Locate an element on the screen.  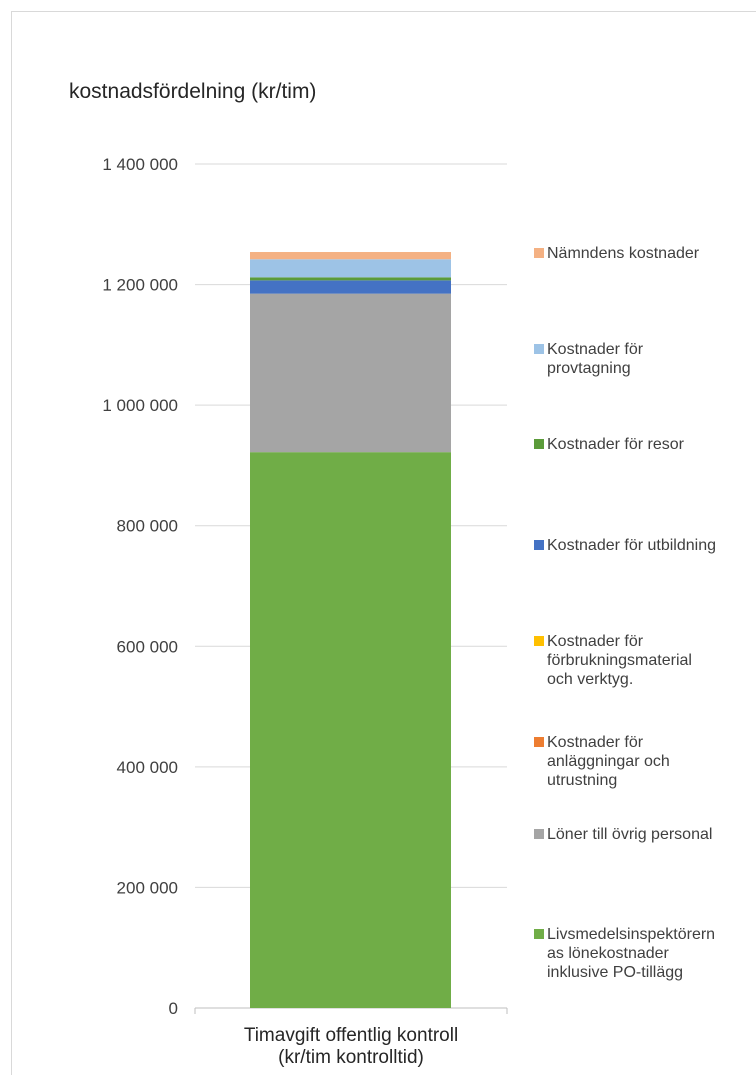
y-tick-label: 0 is located at coordinates (173, 1008).